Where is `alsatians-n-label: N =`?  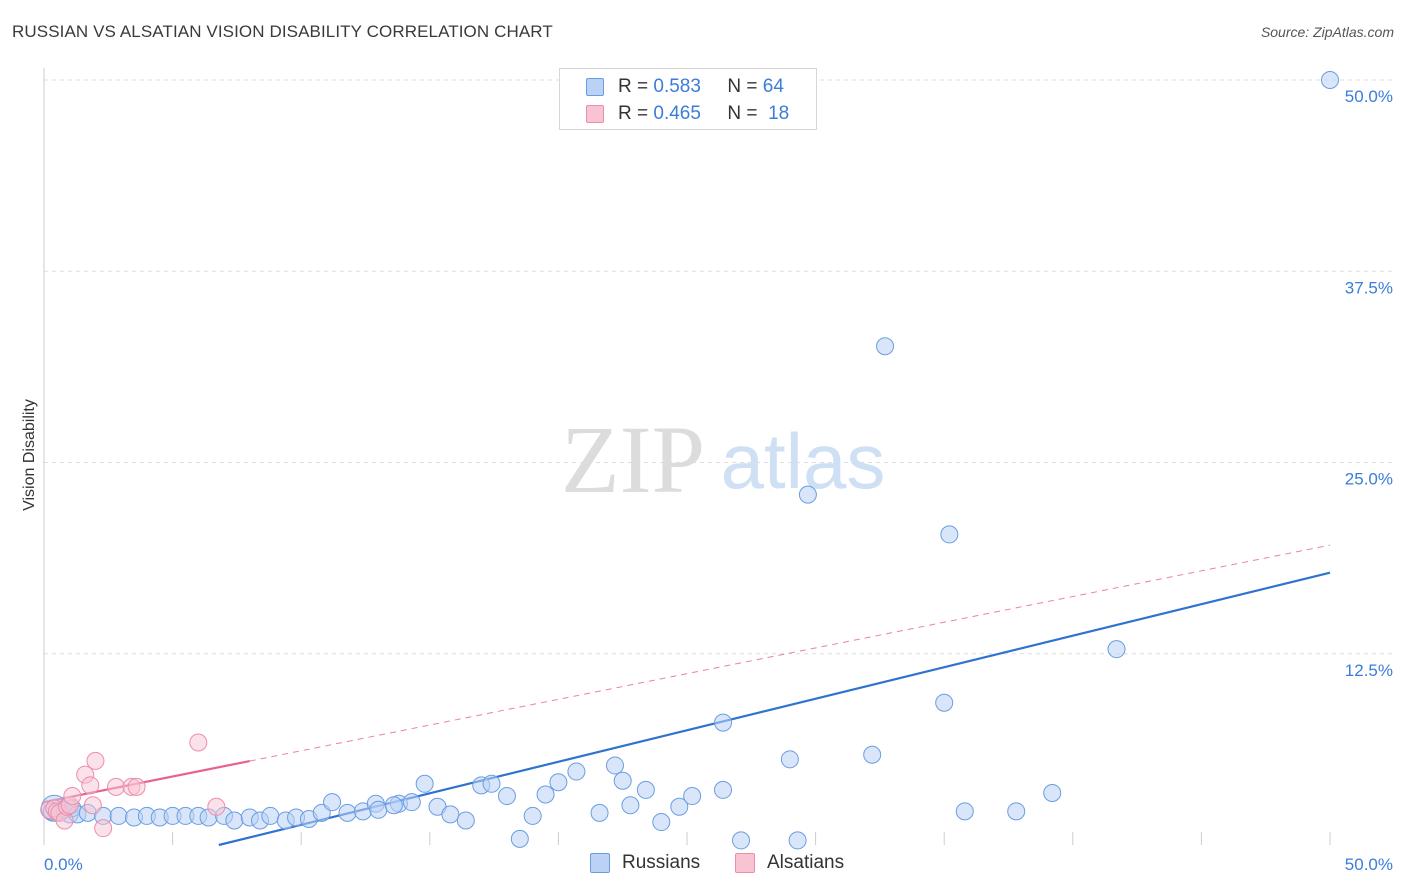 alsatians-n-label: N = is located at coordinates (742, 113).